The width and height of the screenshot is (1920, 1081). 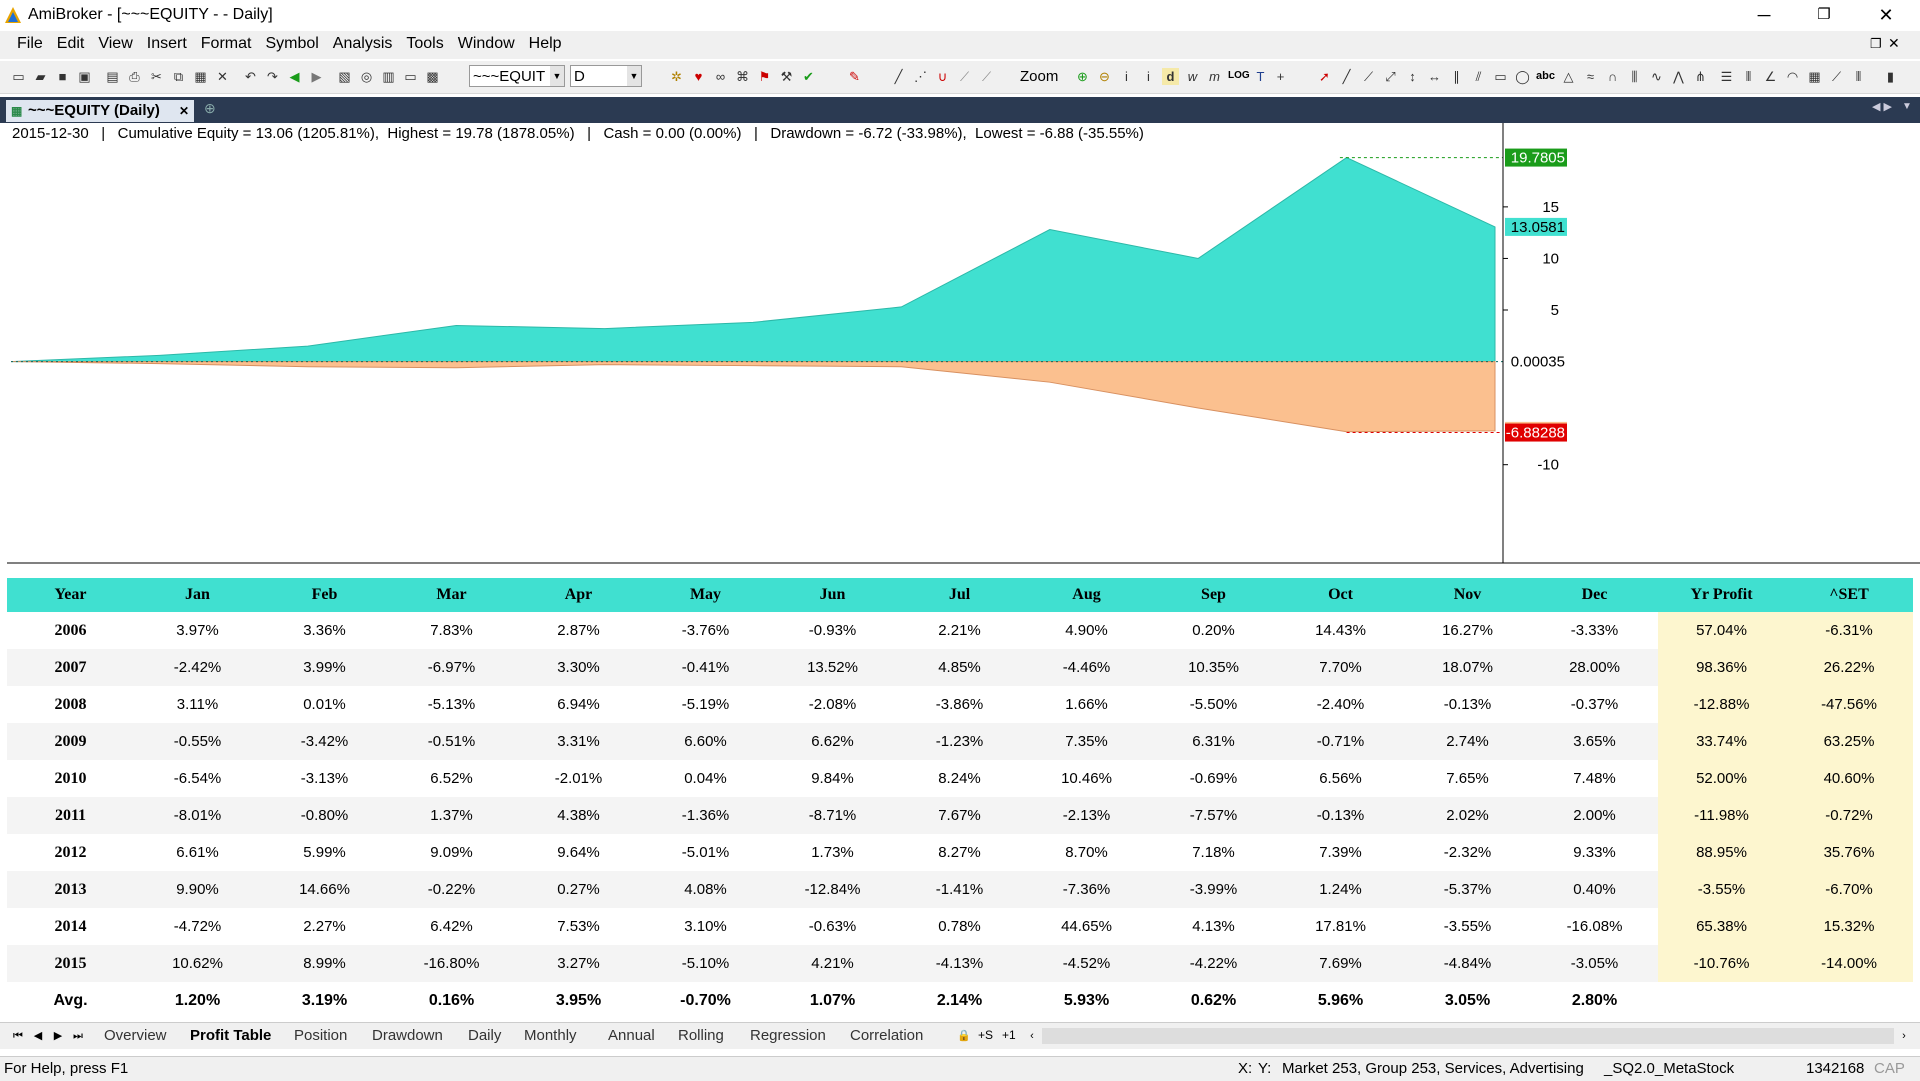 I want to click on menu-file: File, so click(x=30, y=43).